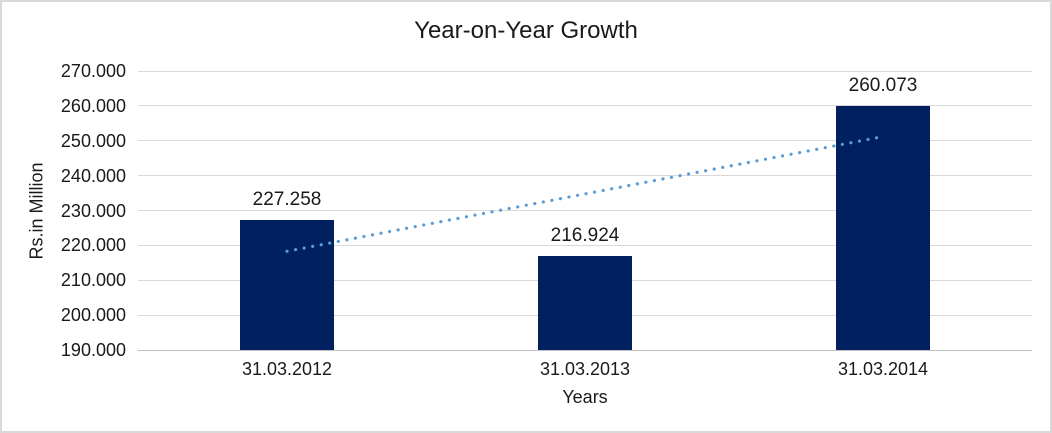  Describe the element at coordinates (883, 369) in the screenshot. I see `x-tick-label: 31.03.2014` at that location.